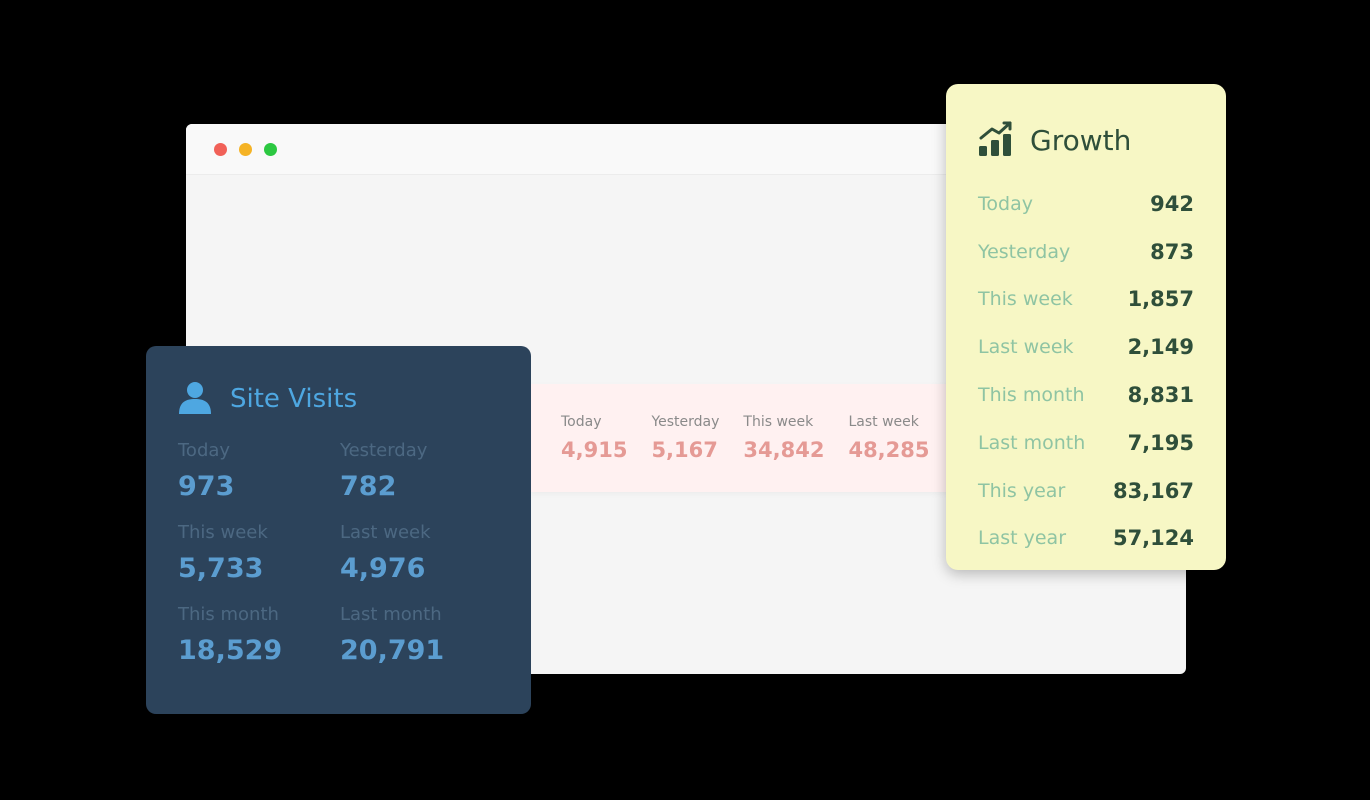 The width and height of the screenshot is (1370, 800). What do you see at coordinates (206, 486) in the screenshot?
I see `visits-value: 973` at bounding box center [206, 486].